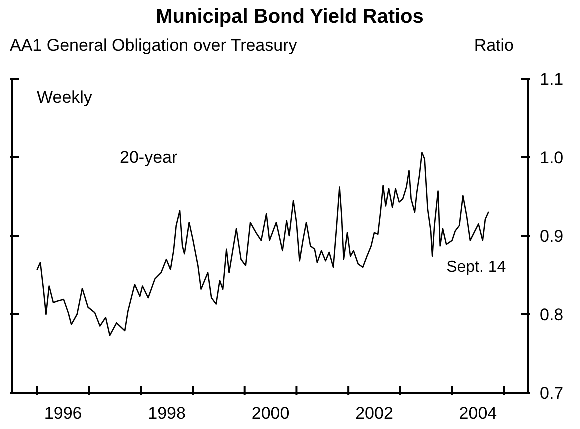 Image resolution: width=580 pixels, height=429 pixels. I want to click on annotation: Sept. 14, so click(476, 268).